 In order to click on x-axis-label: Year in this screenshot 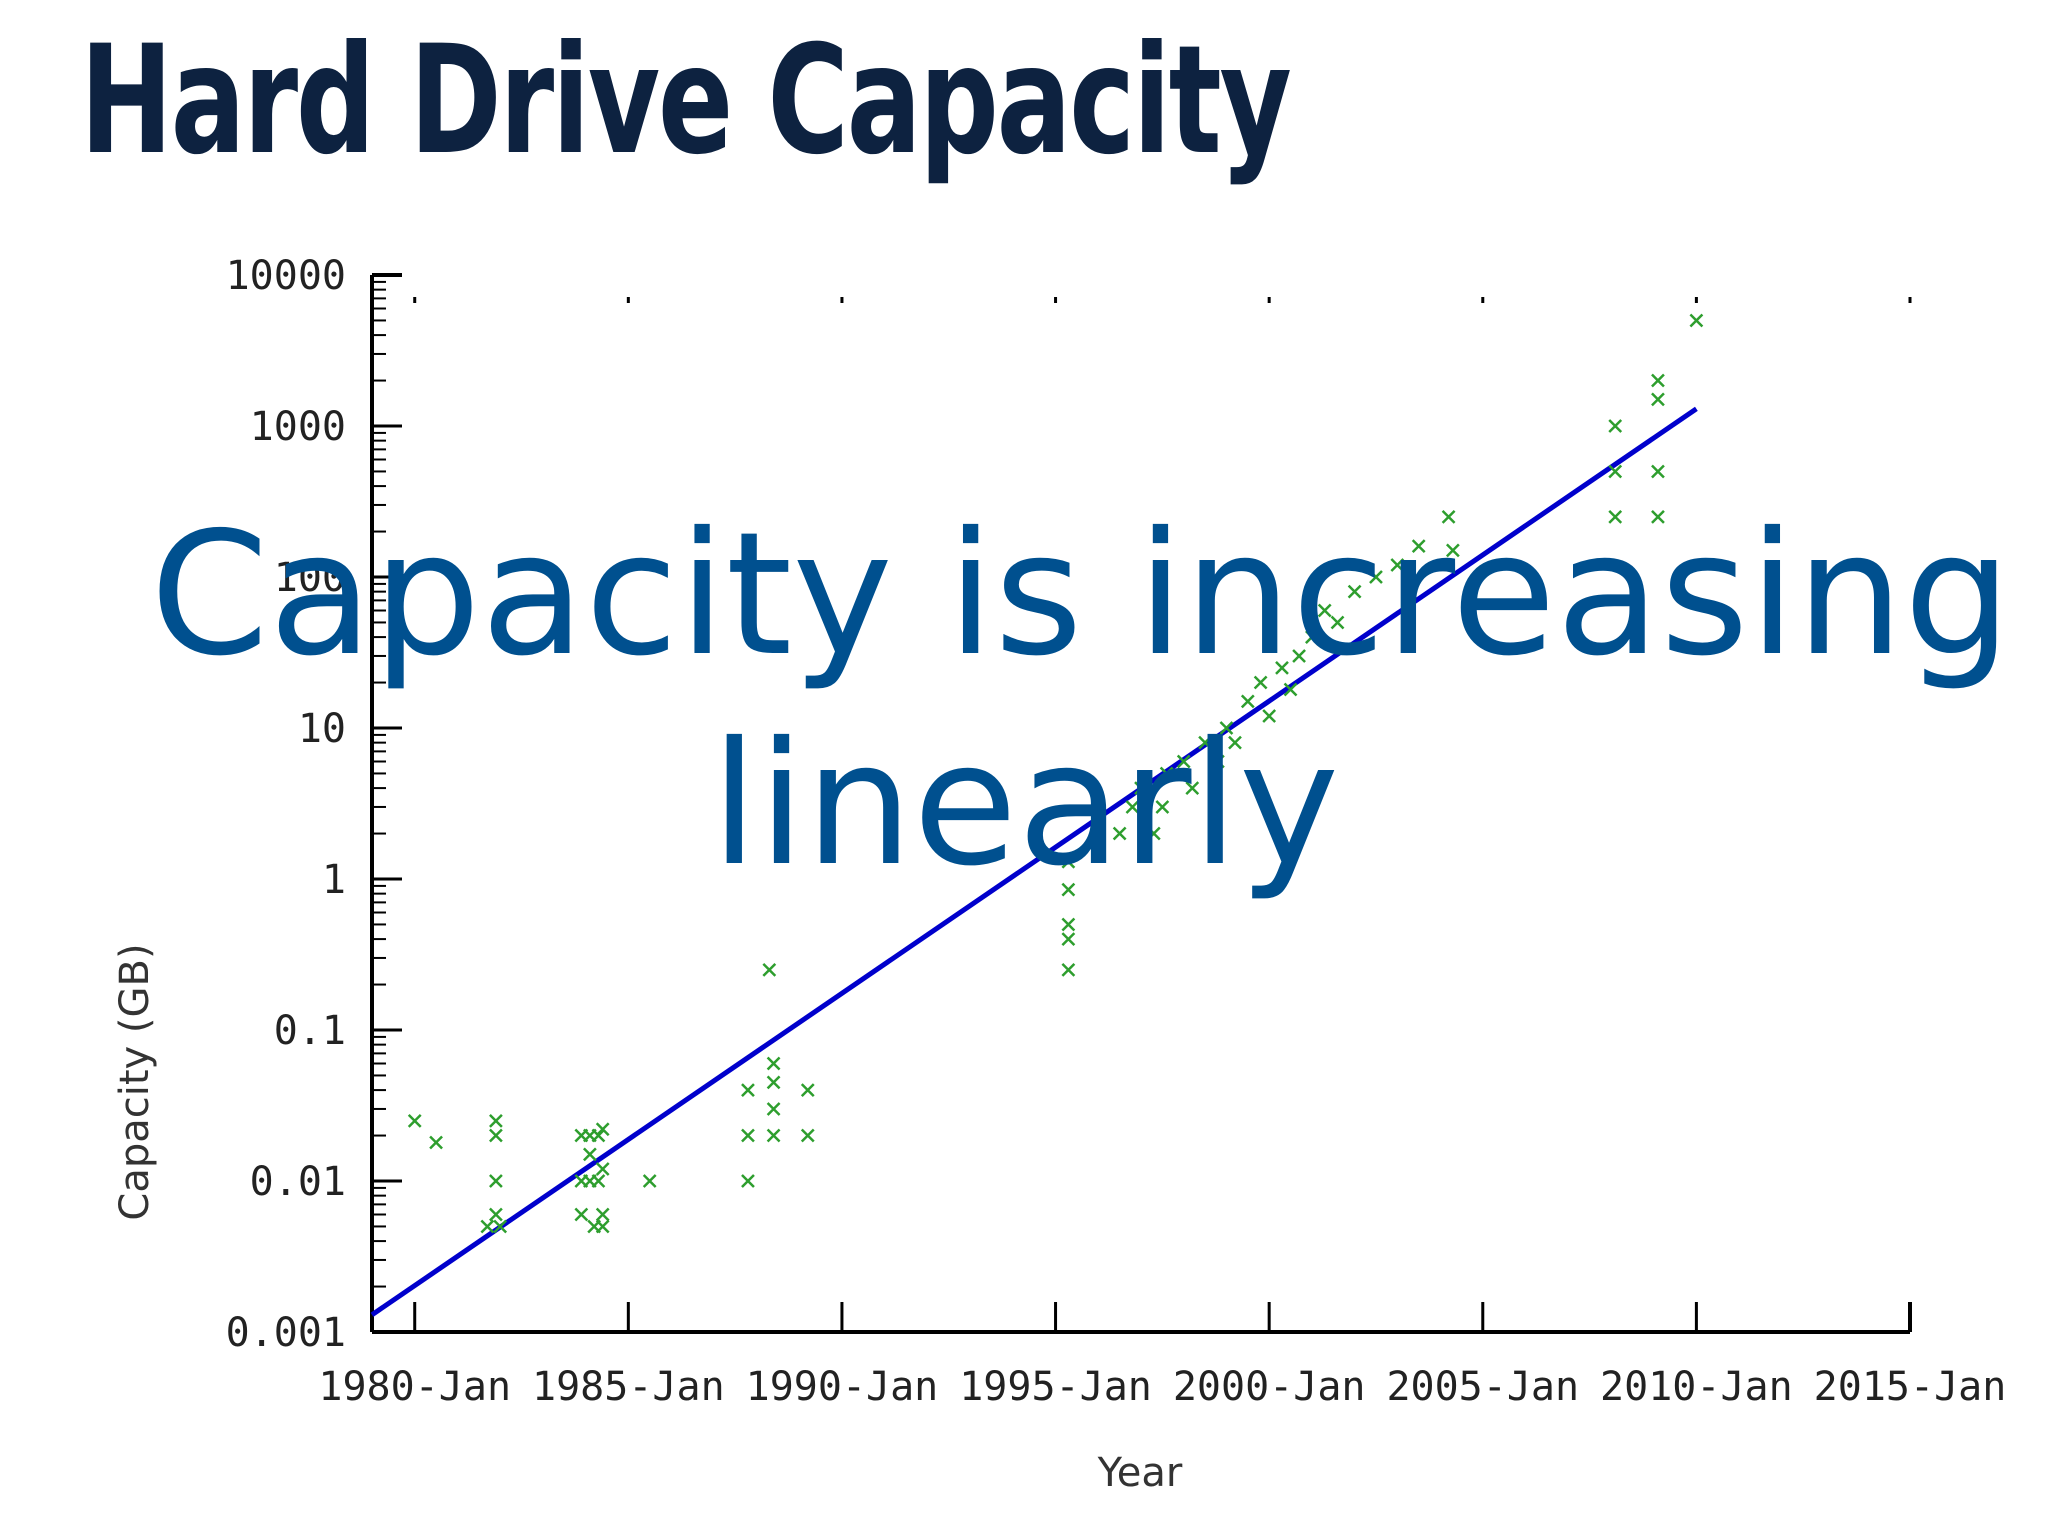, I will do `click(1140, 1473)`.